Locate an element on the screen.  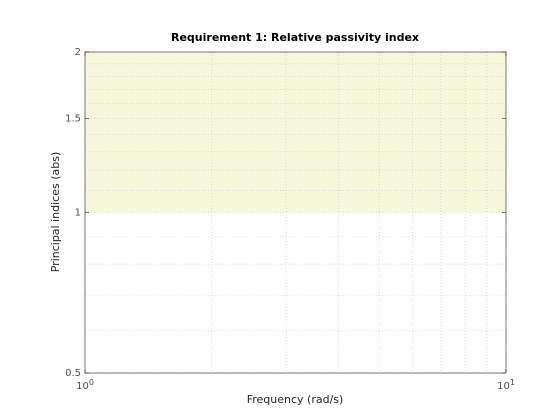
x-tick-label: 10¹ is located at coordinates (506, 385).